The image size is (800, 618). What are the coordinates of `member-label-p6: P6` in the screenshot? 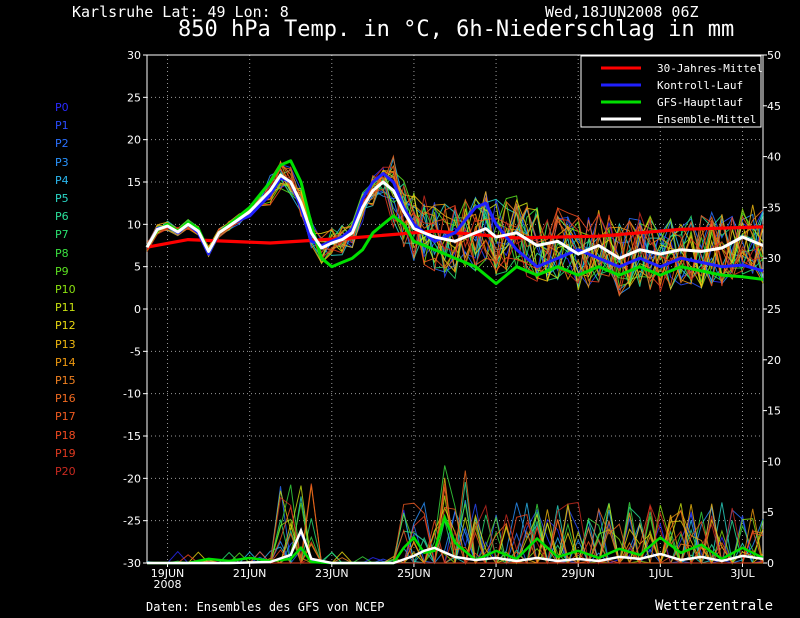 It's located at (62, 217).